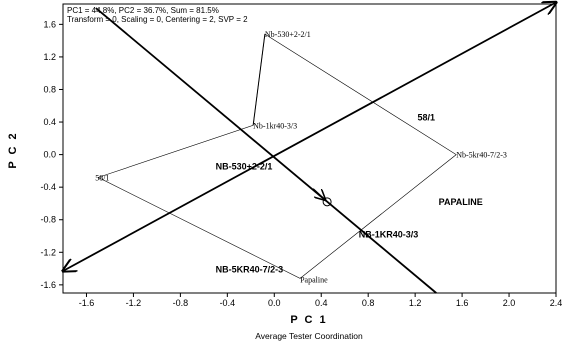  I want to click on header-line-1: PC1 = 44.8%, PC2 = 36.7%, Sum = 81.5%, so click(143, 10).